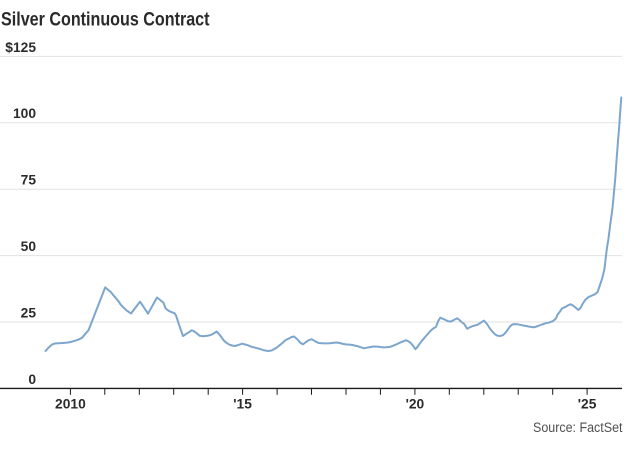 This screenshot has height=449, width=636. What do you see at coordinates (70, 404) in the screenshot?
I see `svg-text: 2010` at bounding box center [70, 404].